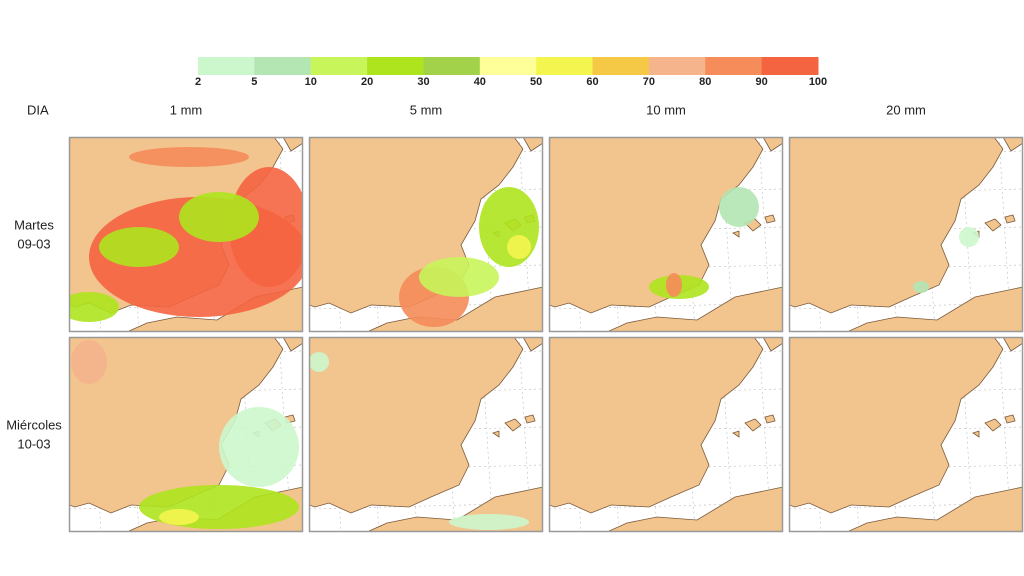  What do you see at coordinates (198, 82) in the screenshot?
I see `color-bar-label: 2` at bounding box center [198, 82].